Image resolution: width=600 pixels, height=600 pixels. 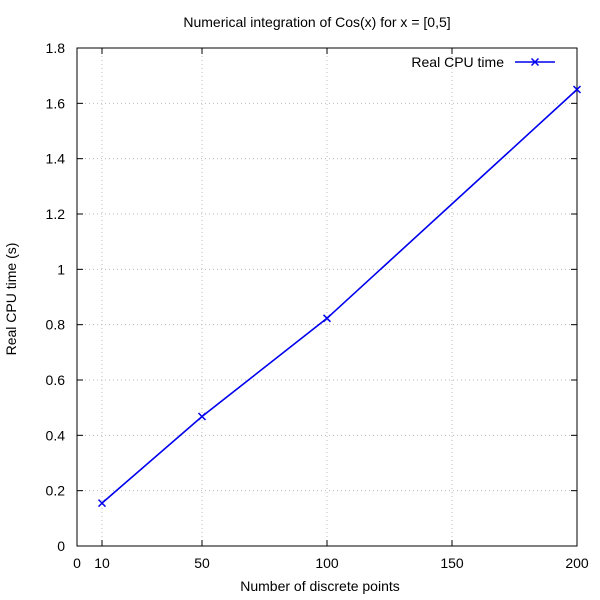 I want to click on y-tick-label: 0.4, so click(x=56, y=435).